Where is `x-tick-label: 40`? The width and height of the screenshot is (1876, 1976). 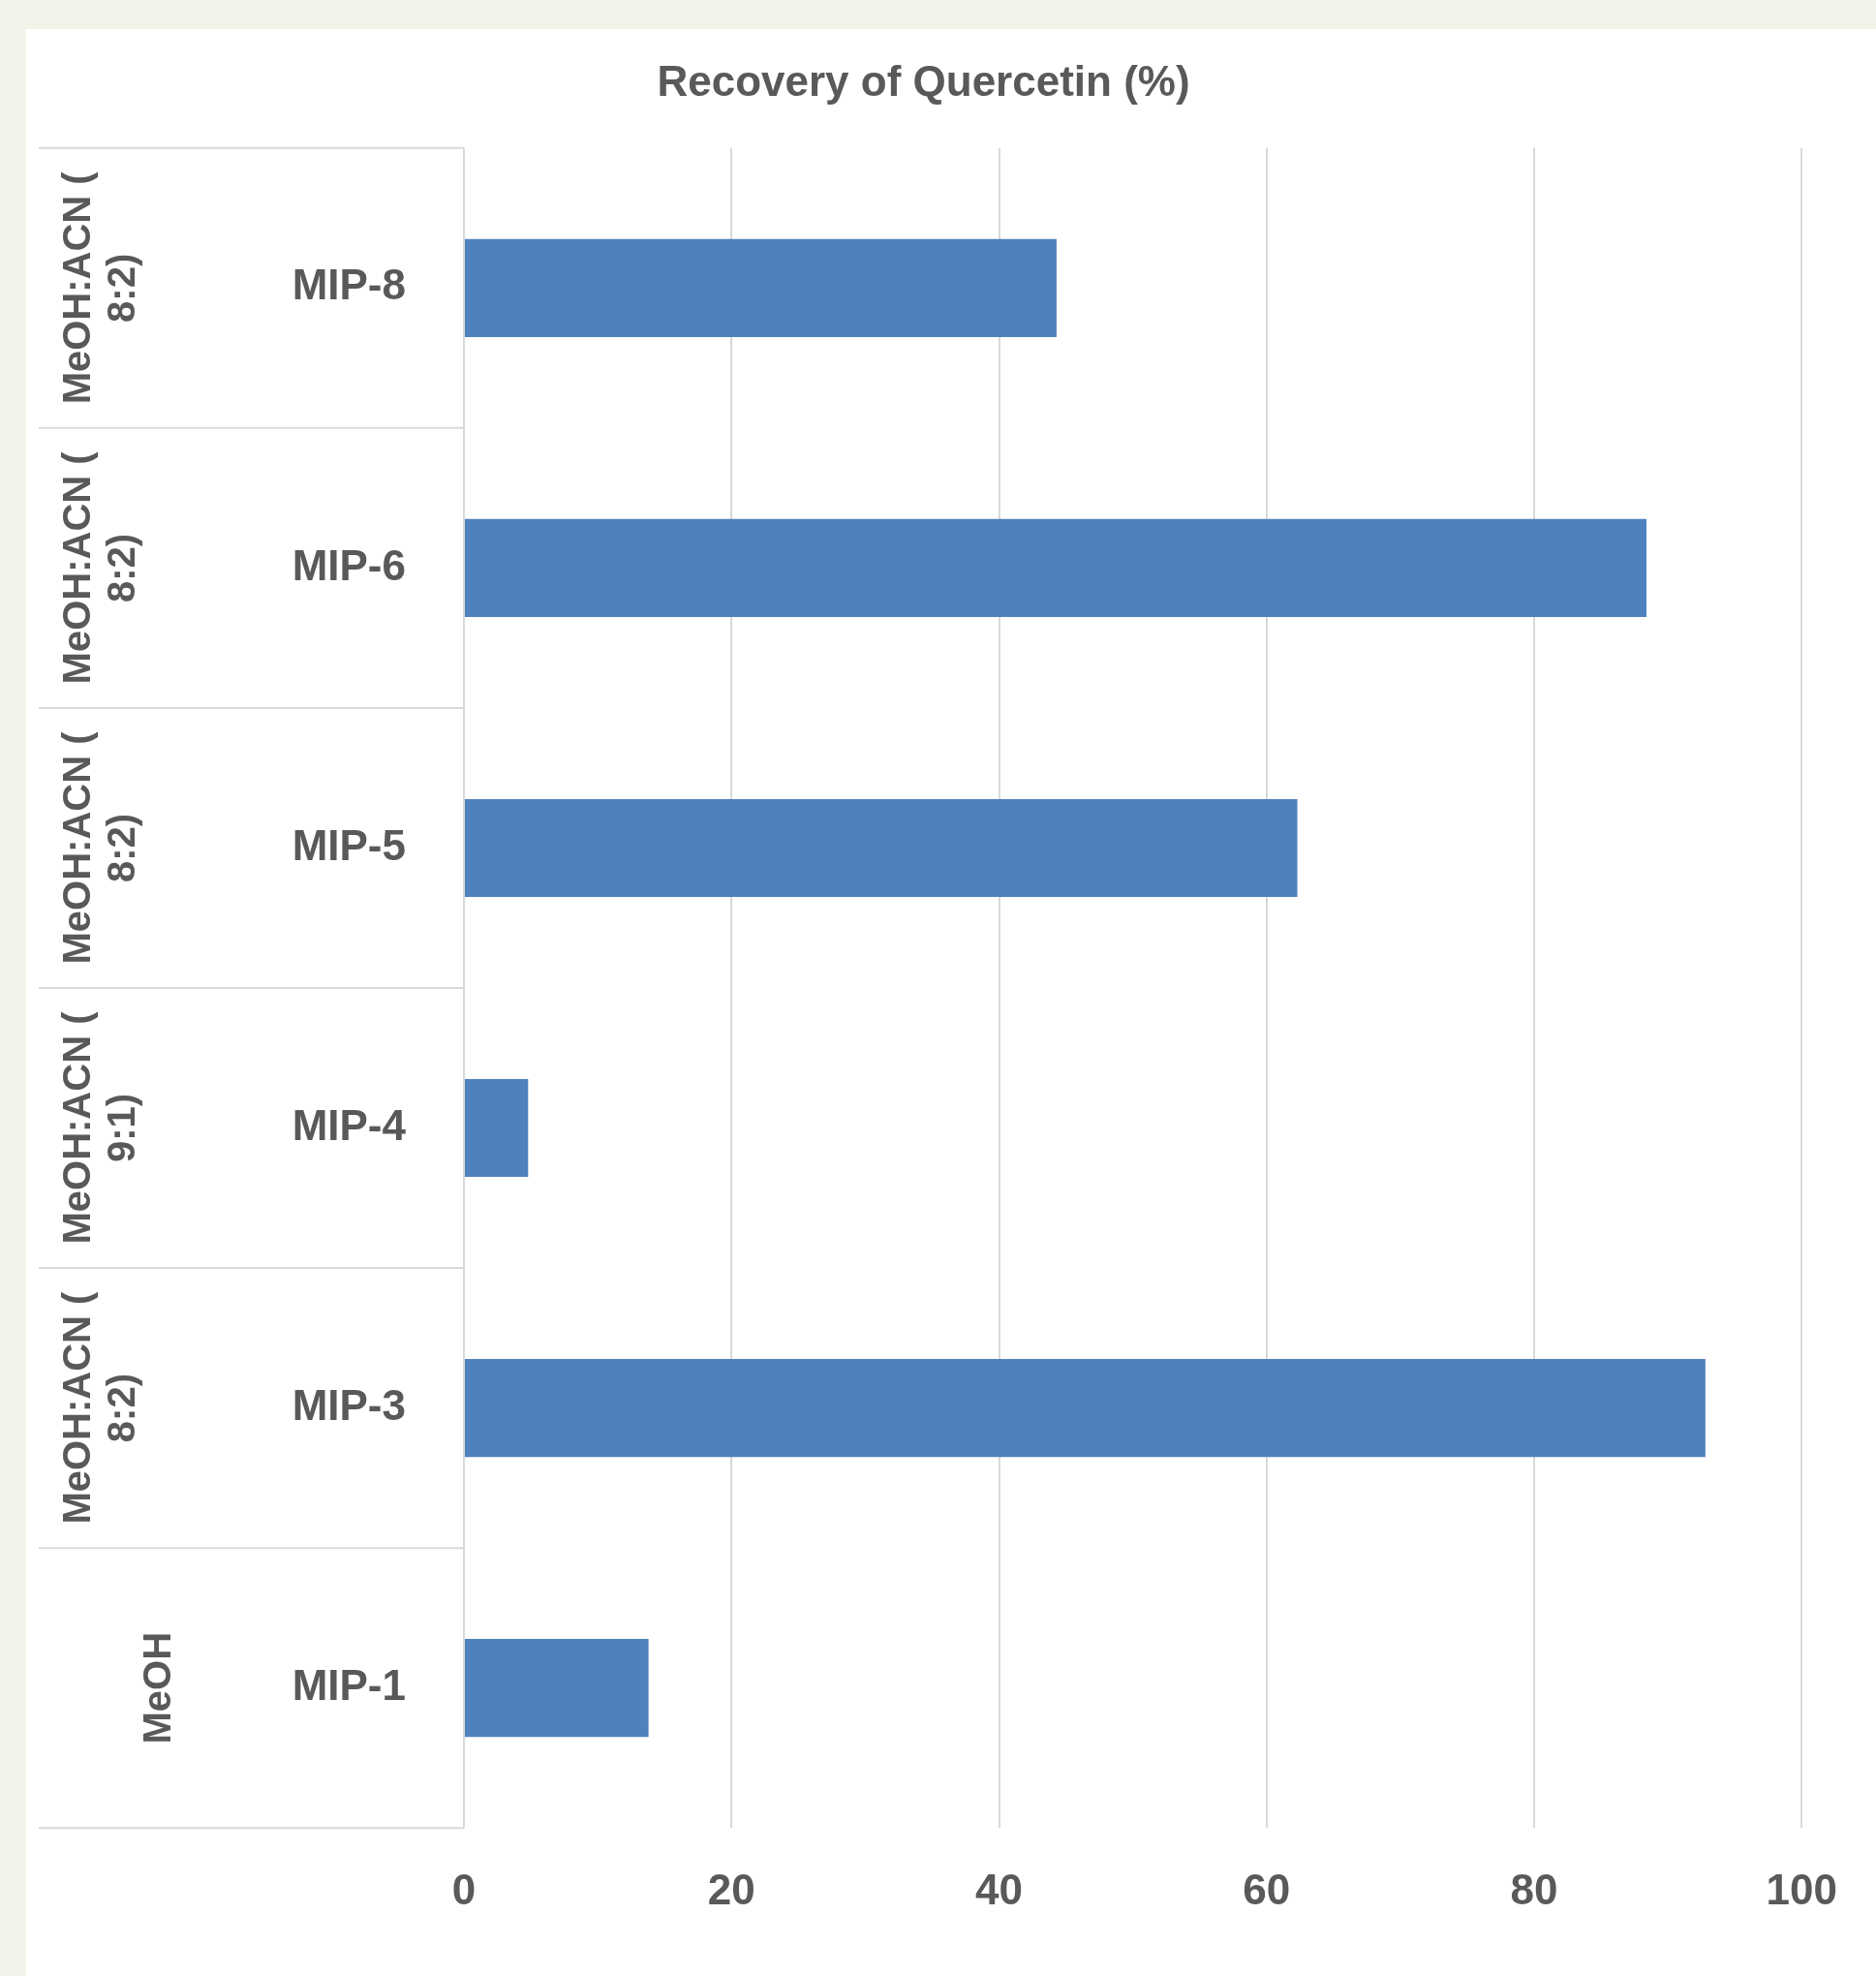
x-tick-label: 40 is located at coordinates (999, 1889).